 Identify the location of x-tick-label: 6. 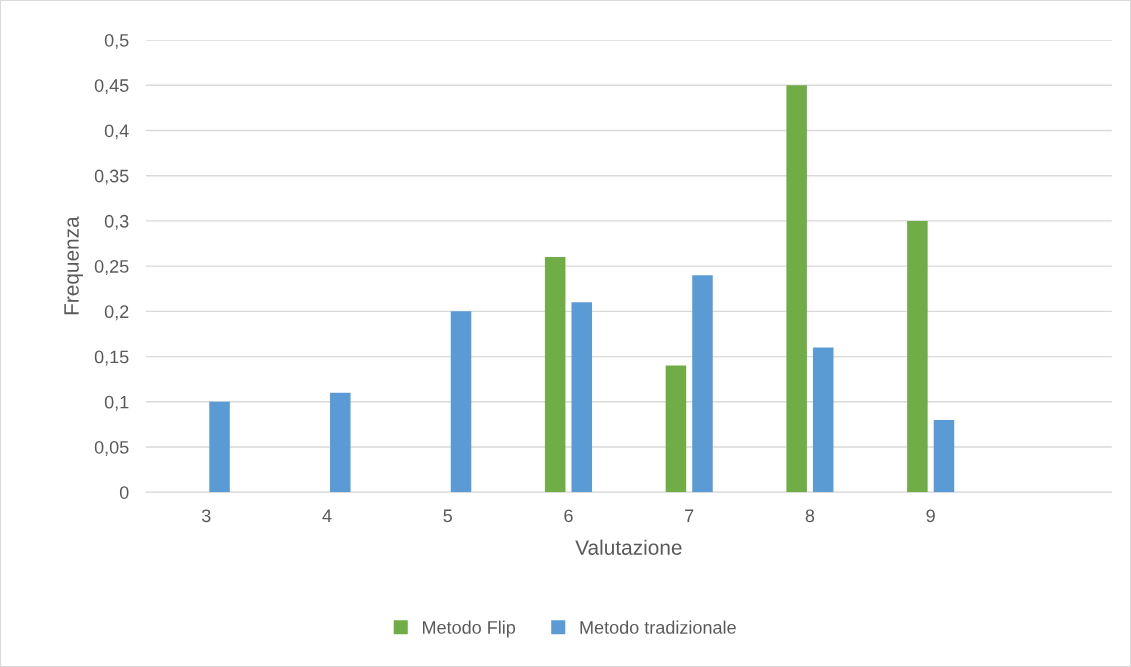
(568, 516).